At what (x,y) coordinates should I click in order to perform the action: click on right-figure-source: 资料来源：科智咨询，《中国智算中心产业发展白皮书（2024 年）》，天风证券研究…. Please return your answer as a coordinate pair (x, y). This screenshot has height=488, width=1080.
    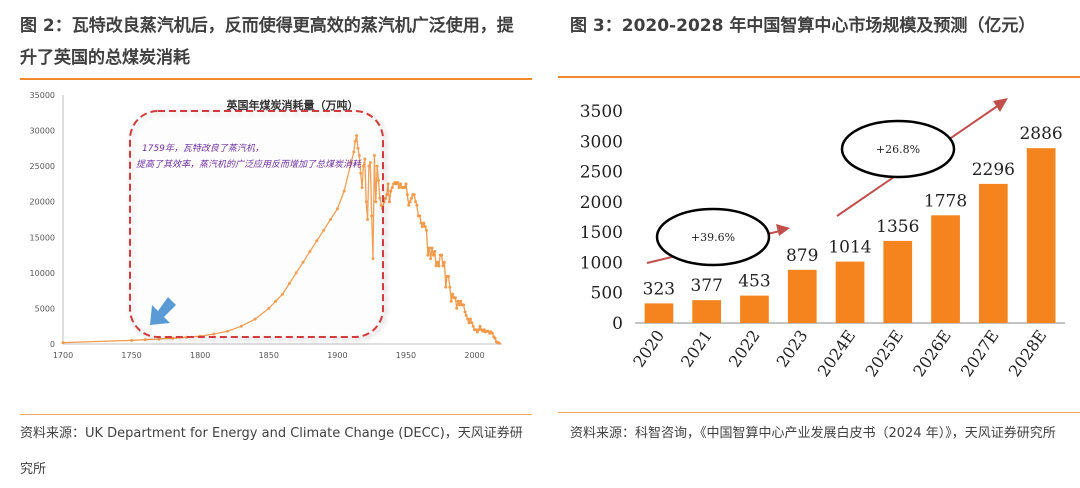
    Looking at the image, I should click on (813, 433).